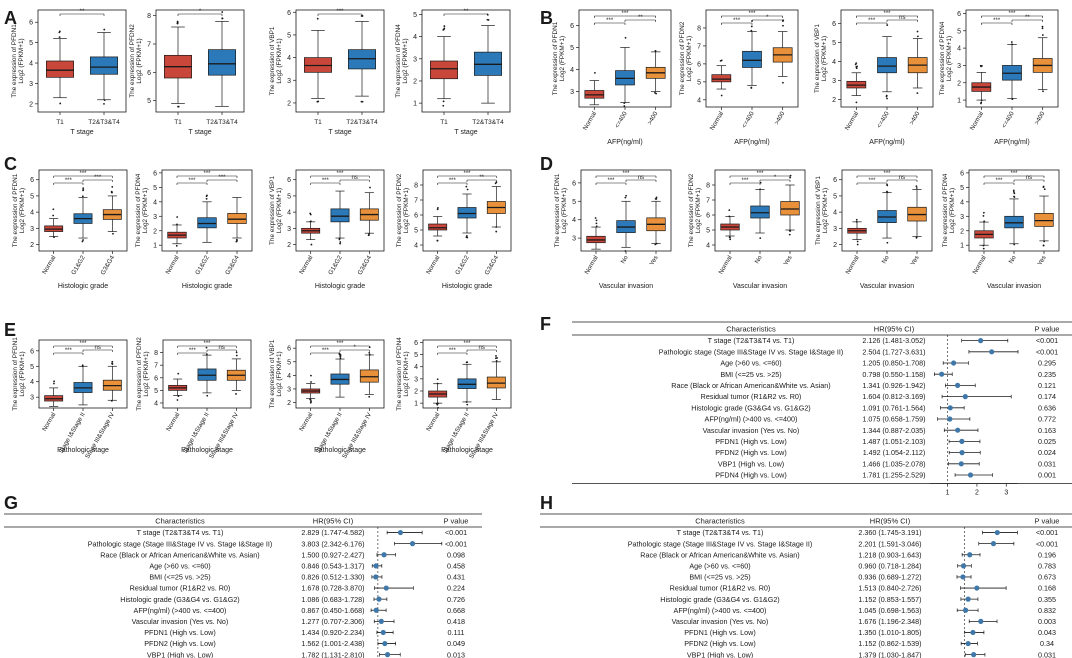 The image size is (1072, 658). What do you see at coordinates (893, 351) in the screenshot?
I see `row-hr-ci: 2.504 (1.727-3.631)` at bounding box center [893, 351].